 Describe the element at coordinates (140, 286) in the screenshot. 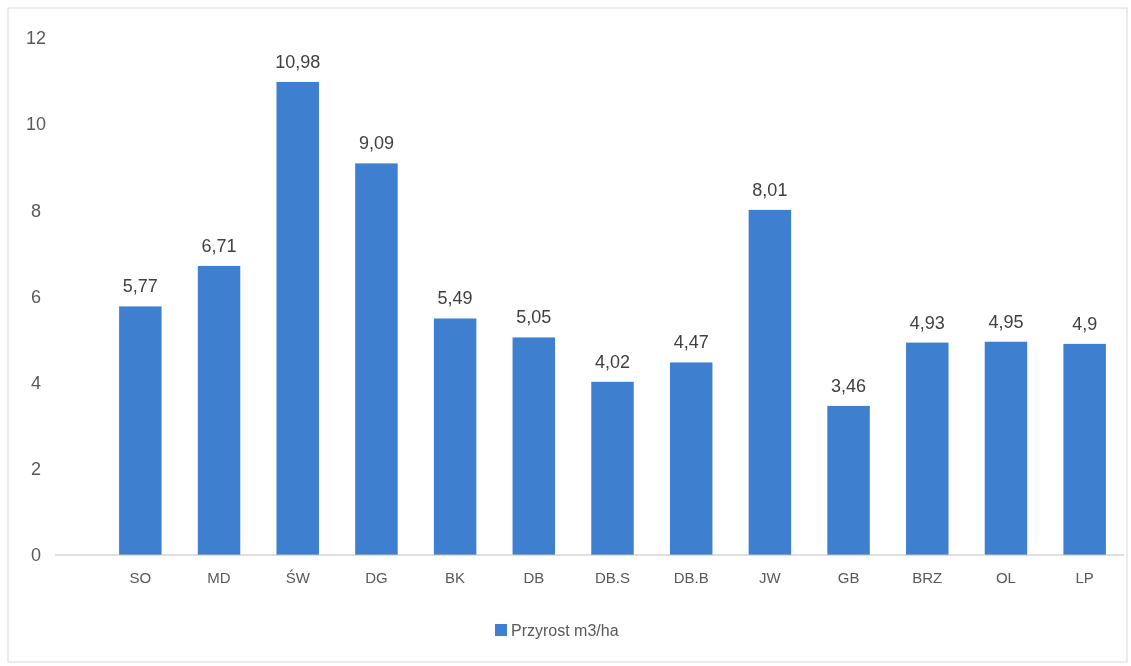

I see `text: 5,77` at that location.